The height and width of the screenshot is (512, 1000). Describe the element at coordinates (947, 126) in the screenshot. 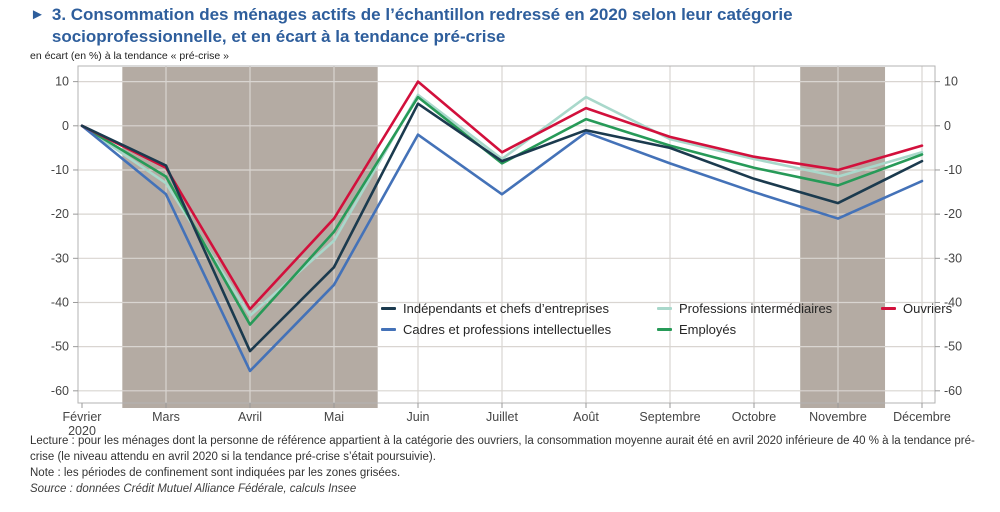

I see `y-axis-tick-label-right: 0` at that location.